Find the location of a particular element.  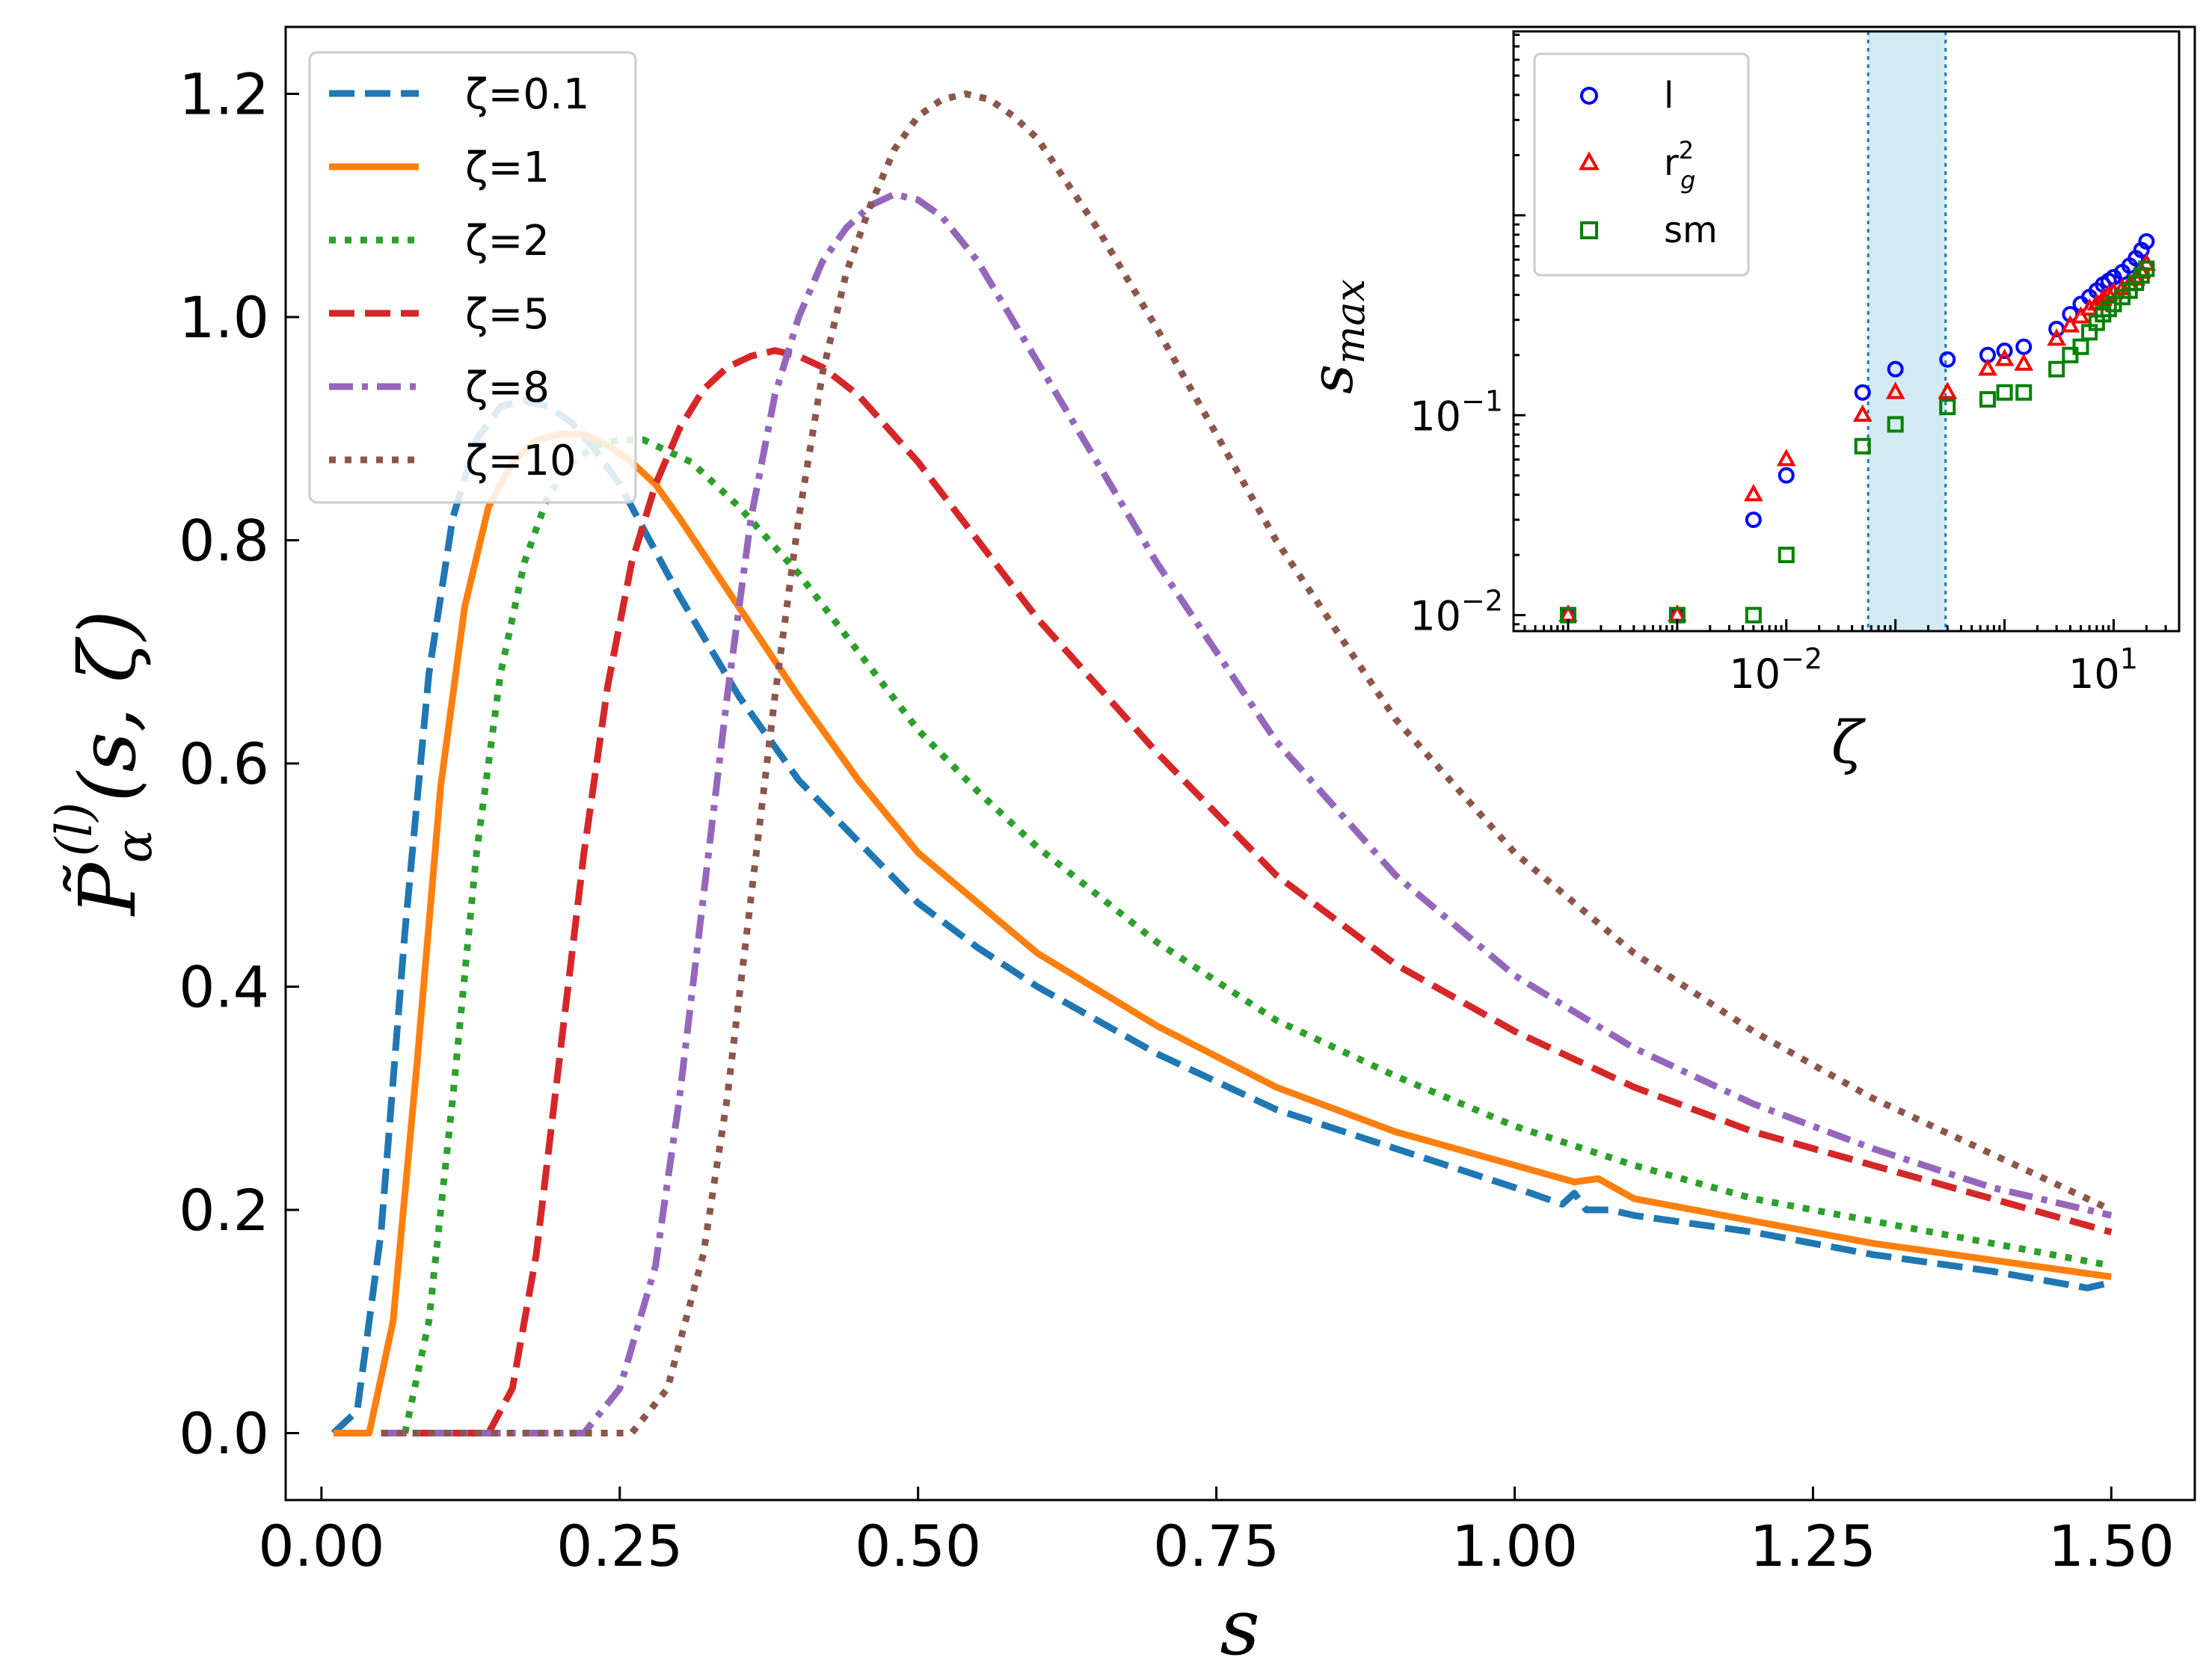

inset-legend-box is located at coordinates (1642, 164).